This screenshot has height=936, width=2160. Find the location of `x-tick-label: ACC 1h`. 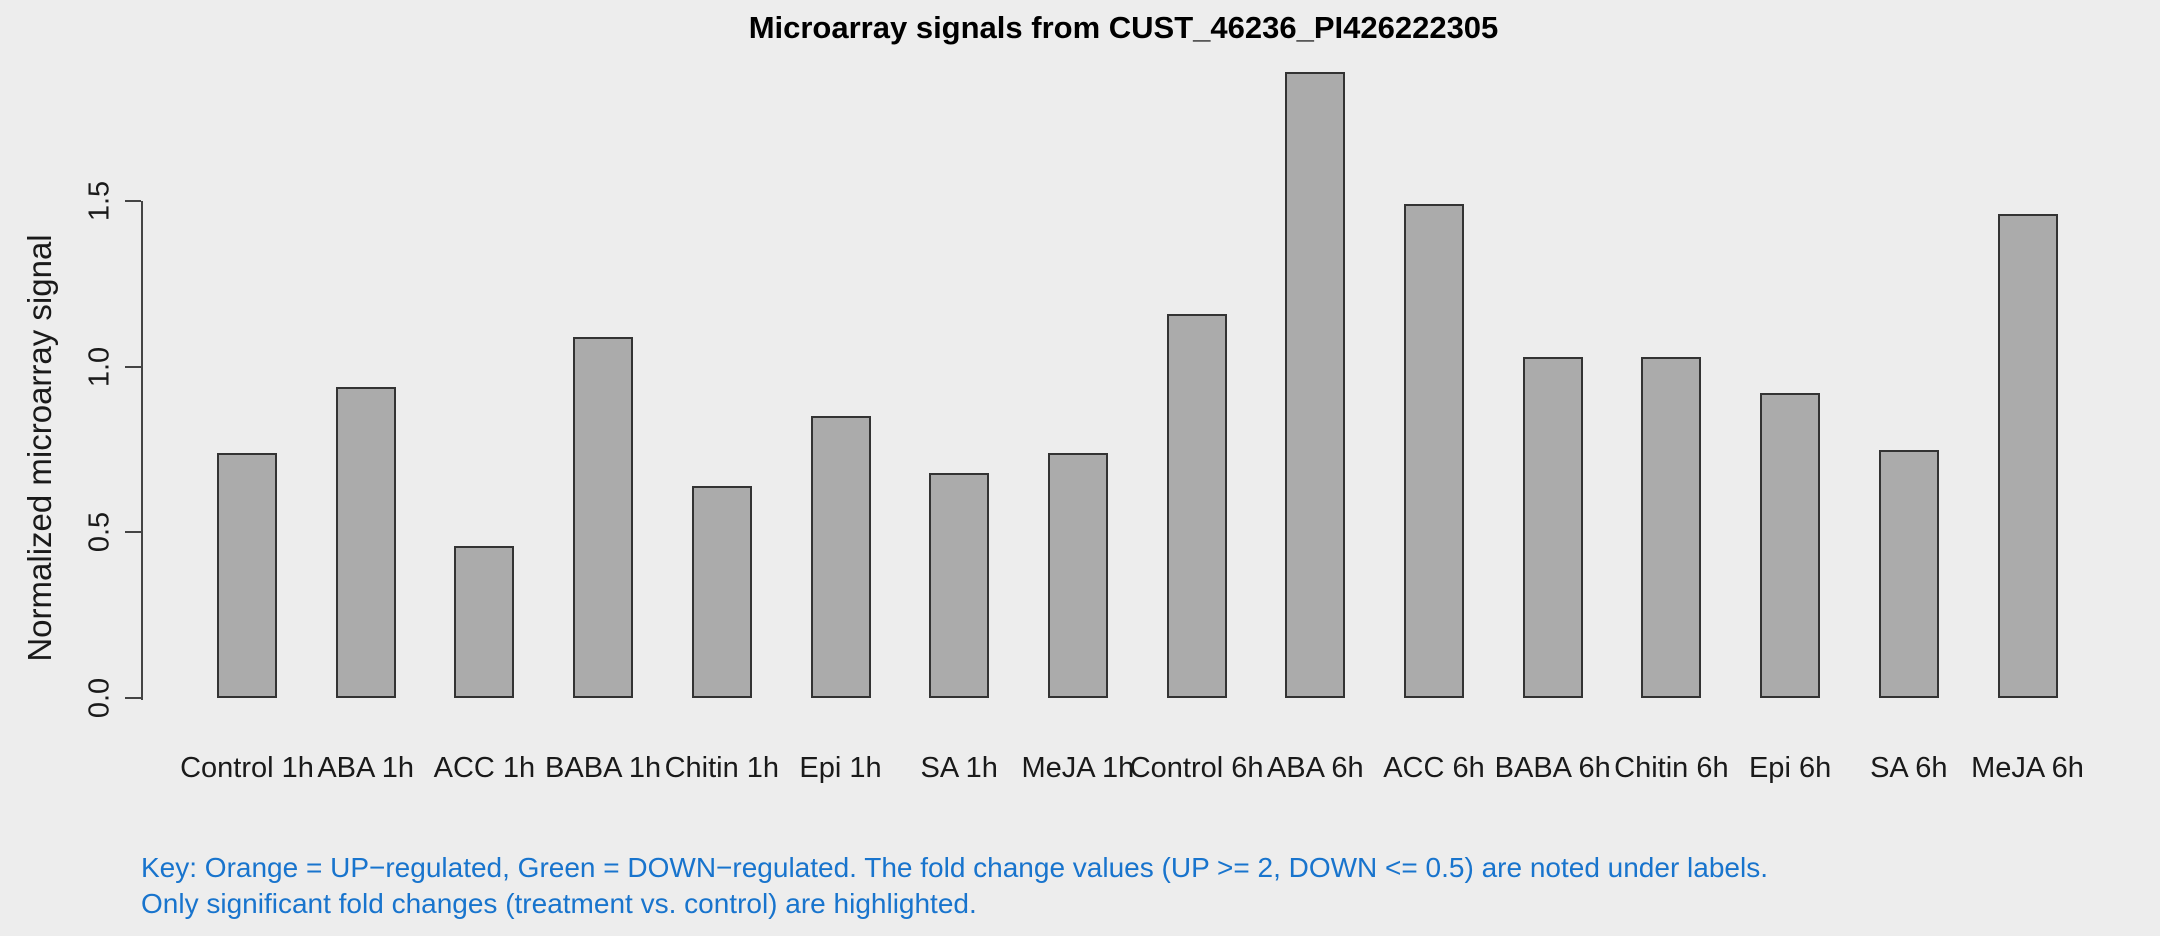

x-tick-label: ACC 1h is located at coordinates (484, 768).